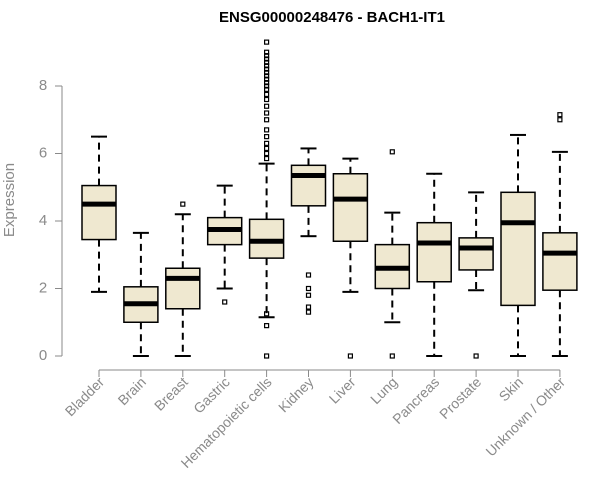  I want to click on y-tick-label: 4, so click(43, 220).